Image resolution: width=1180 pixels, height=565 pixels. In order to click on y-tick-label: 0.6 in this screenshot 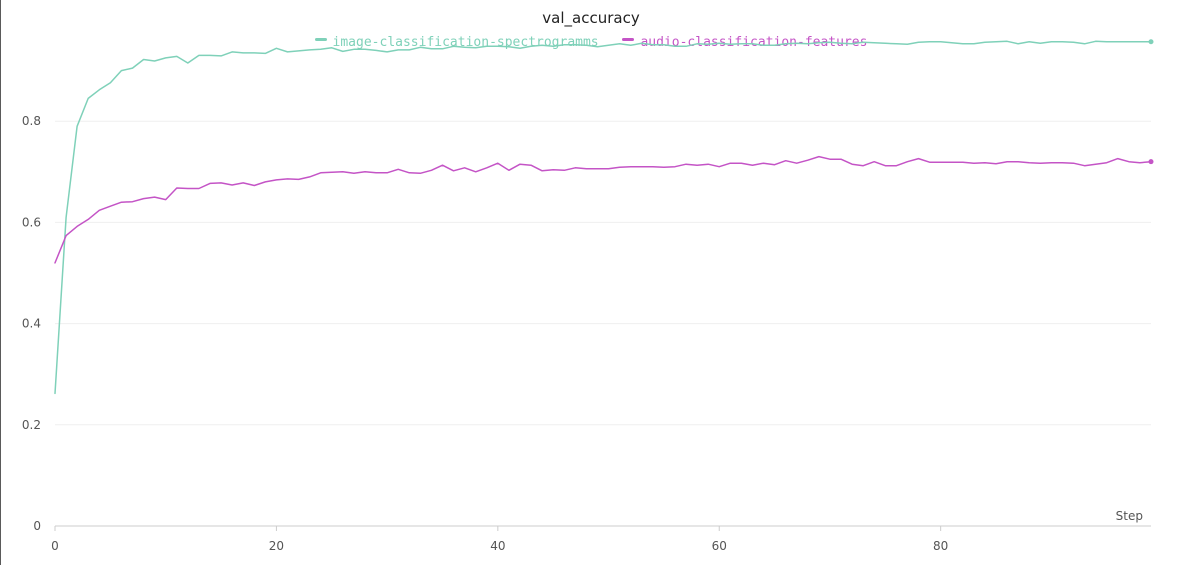, I will do `click(31, 222)`.